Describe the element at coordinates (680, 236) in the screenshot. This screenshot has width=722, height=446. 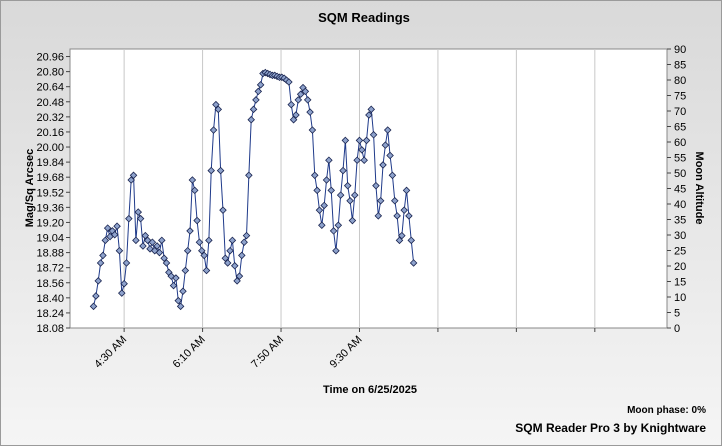
I see `y2-tick-label: 30` at that location.